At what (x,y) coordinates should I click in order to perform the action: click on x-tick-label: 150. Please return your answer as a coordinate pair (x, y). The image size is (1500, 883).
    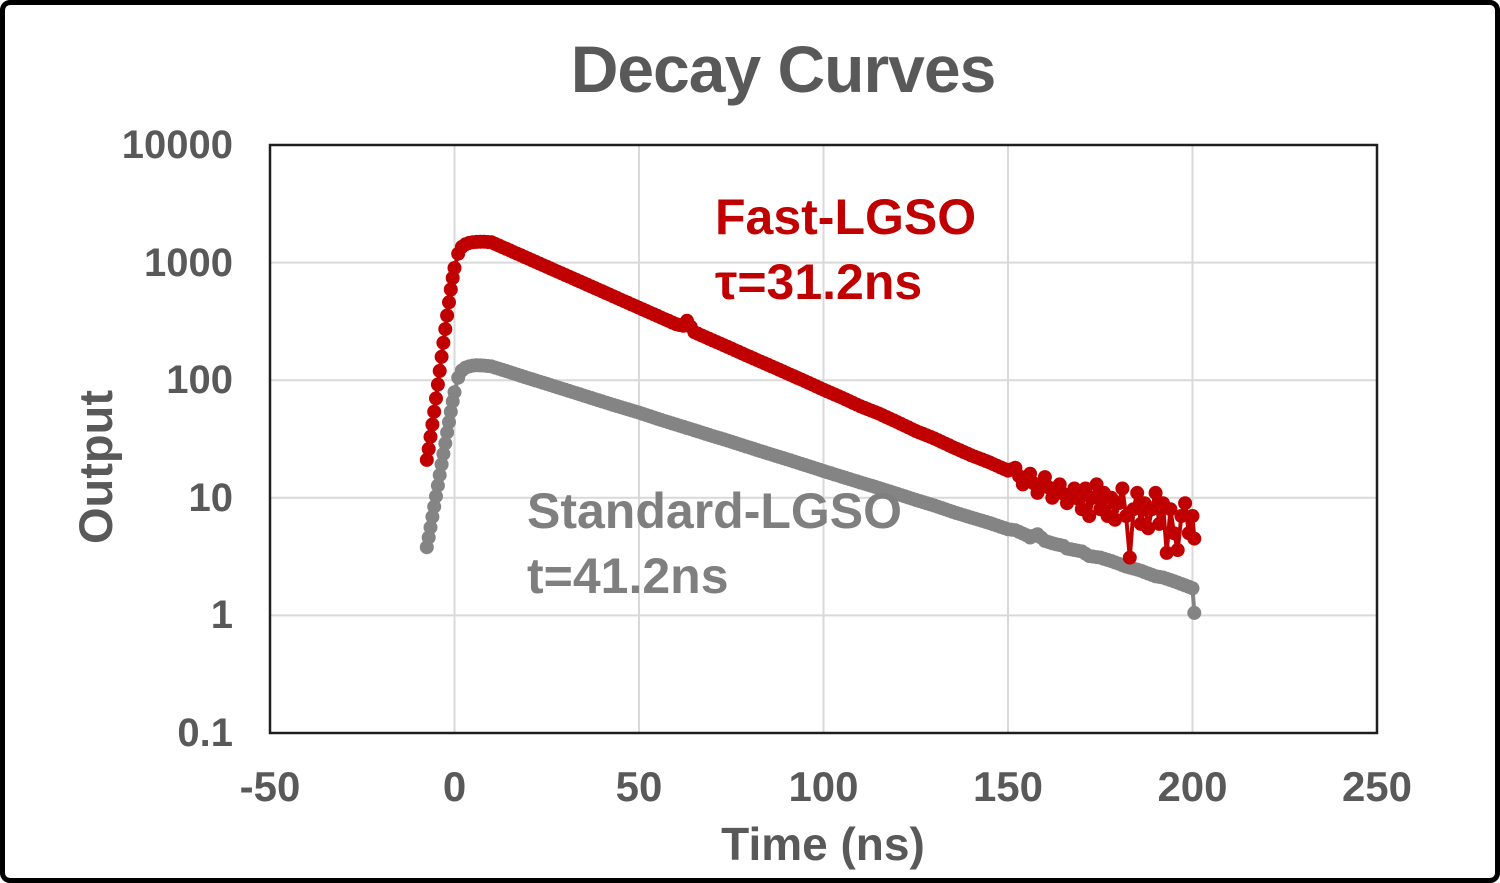
    Looking at the image, I should click on (1008, 786).